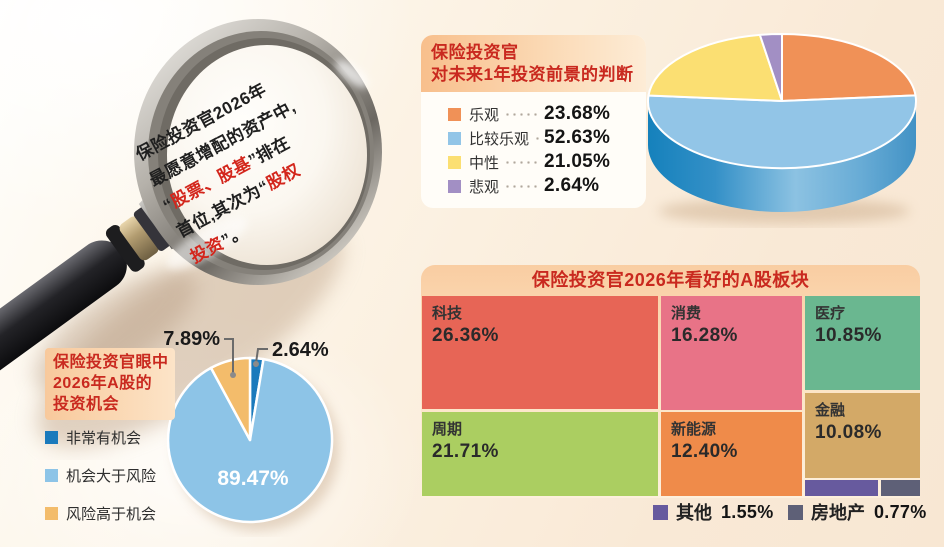 Image resolution: width=944 pixels, height=547 pixels. I want to click on treemap-block-消费: 消费 16.28%, so click(731, 353).